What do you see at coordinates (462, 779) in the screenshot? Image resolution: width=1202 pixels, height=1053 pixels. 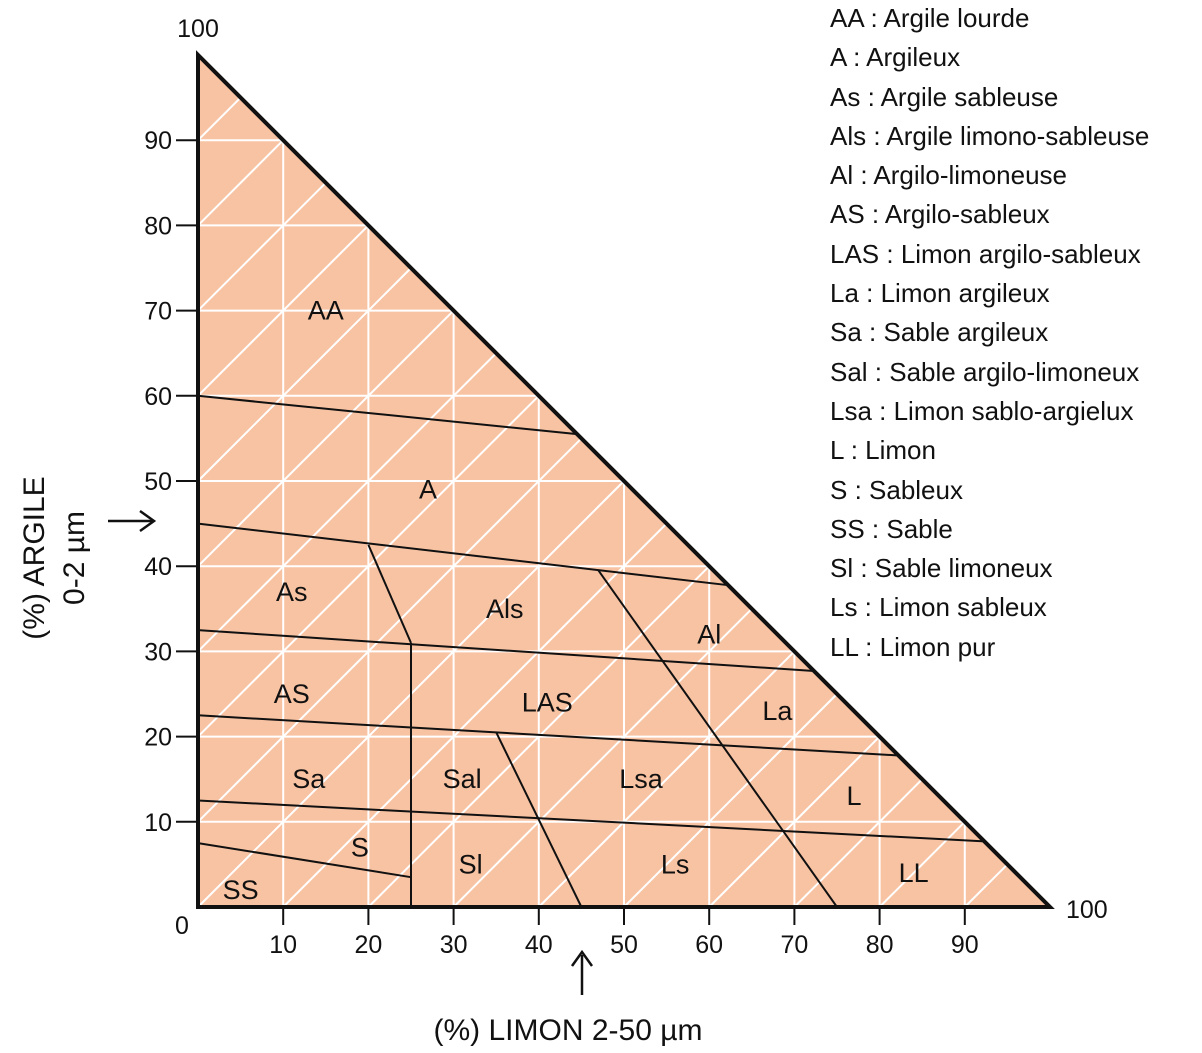 I see `zone-label-sal: Sal` at bounding box center [462, 779].